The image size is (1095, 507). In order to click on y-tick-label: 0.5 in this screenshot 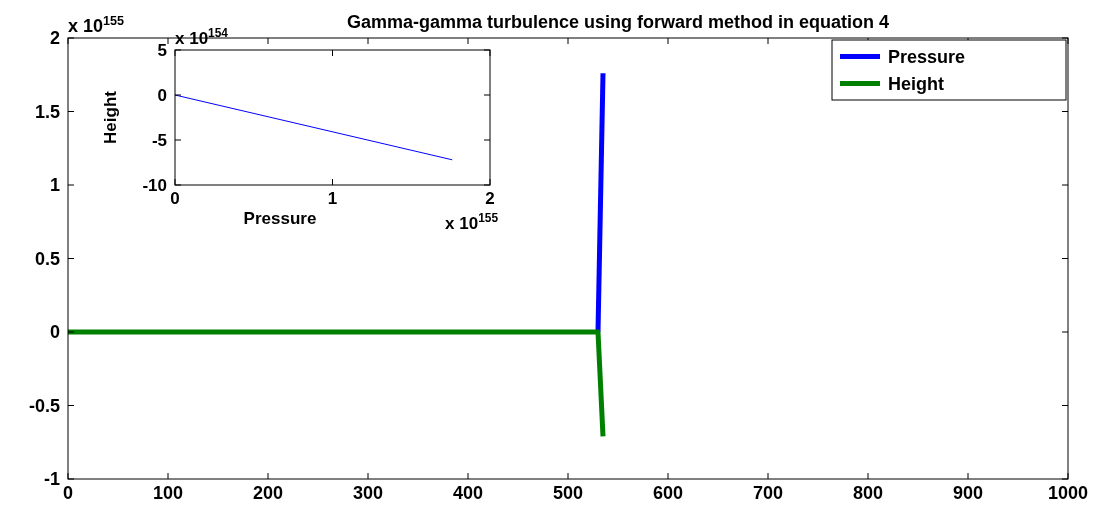, I will do `click(47, 258)`.